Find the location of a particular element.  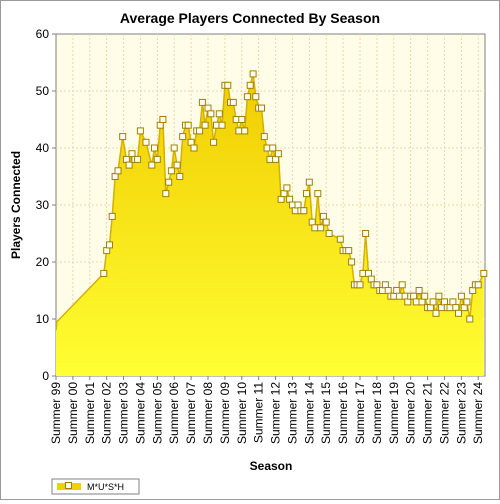

x-tick-label: Summer 99 is located at coordinates (56, 413).